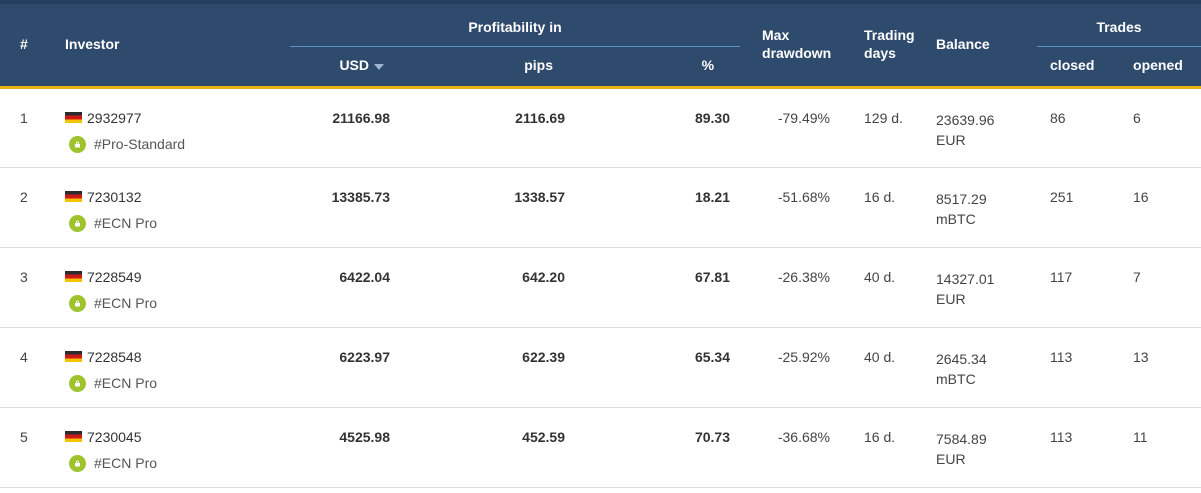  I want to click on investor-id-link: 7230045, so click(114, 436).